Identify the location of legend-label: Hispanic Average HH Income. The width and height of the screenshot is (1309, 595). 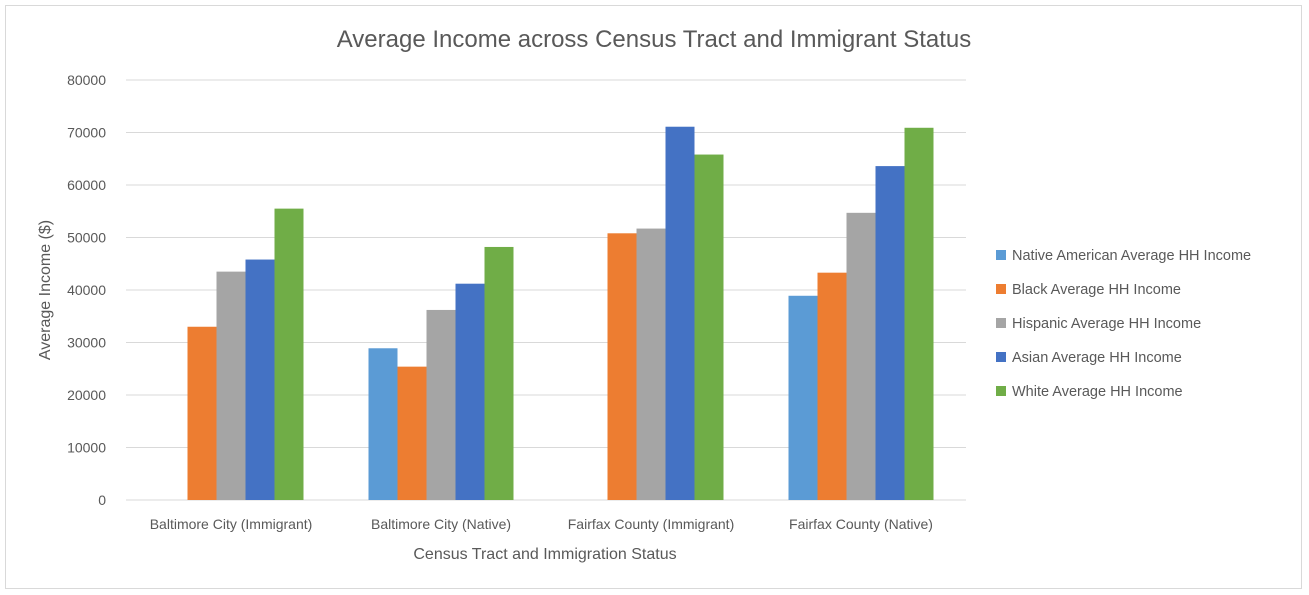
(1106, 324).